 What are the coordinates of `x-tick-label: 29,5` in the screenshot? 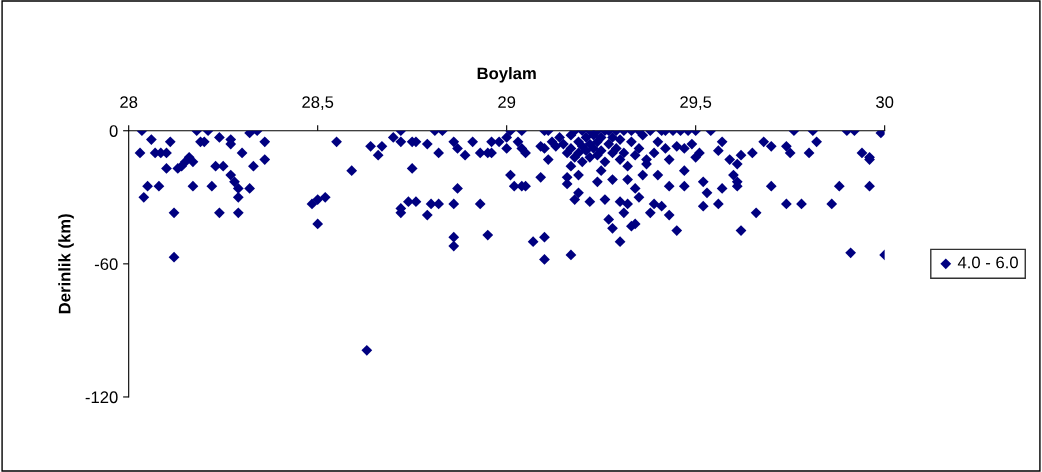 It's located at (696, 103).